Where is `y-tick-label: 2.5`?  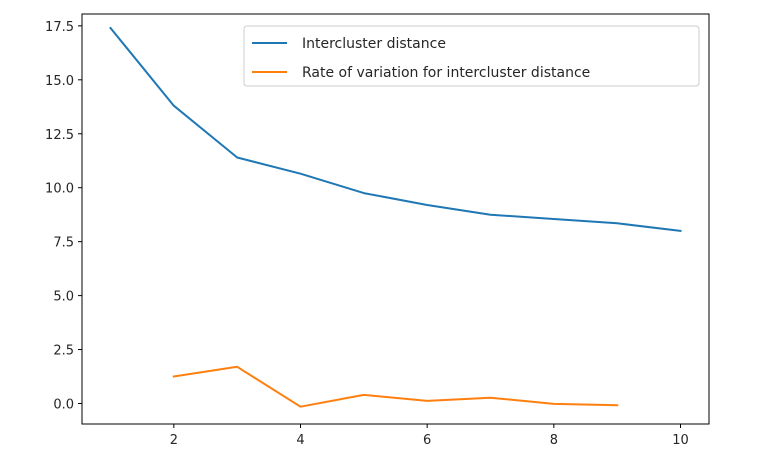
y-tick-label: 2.5 is located at coordinates (63, 351).